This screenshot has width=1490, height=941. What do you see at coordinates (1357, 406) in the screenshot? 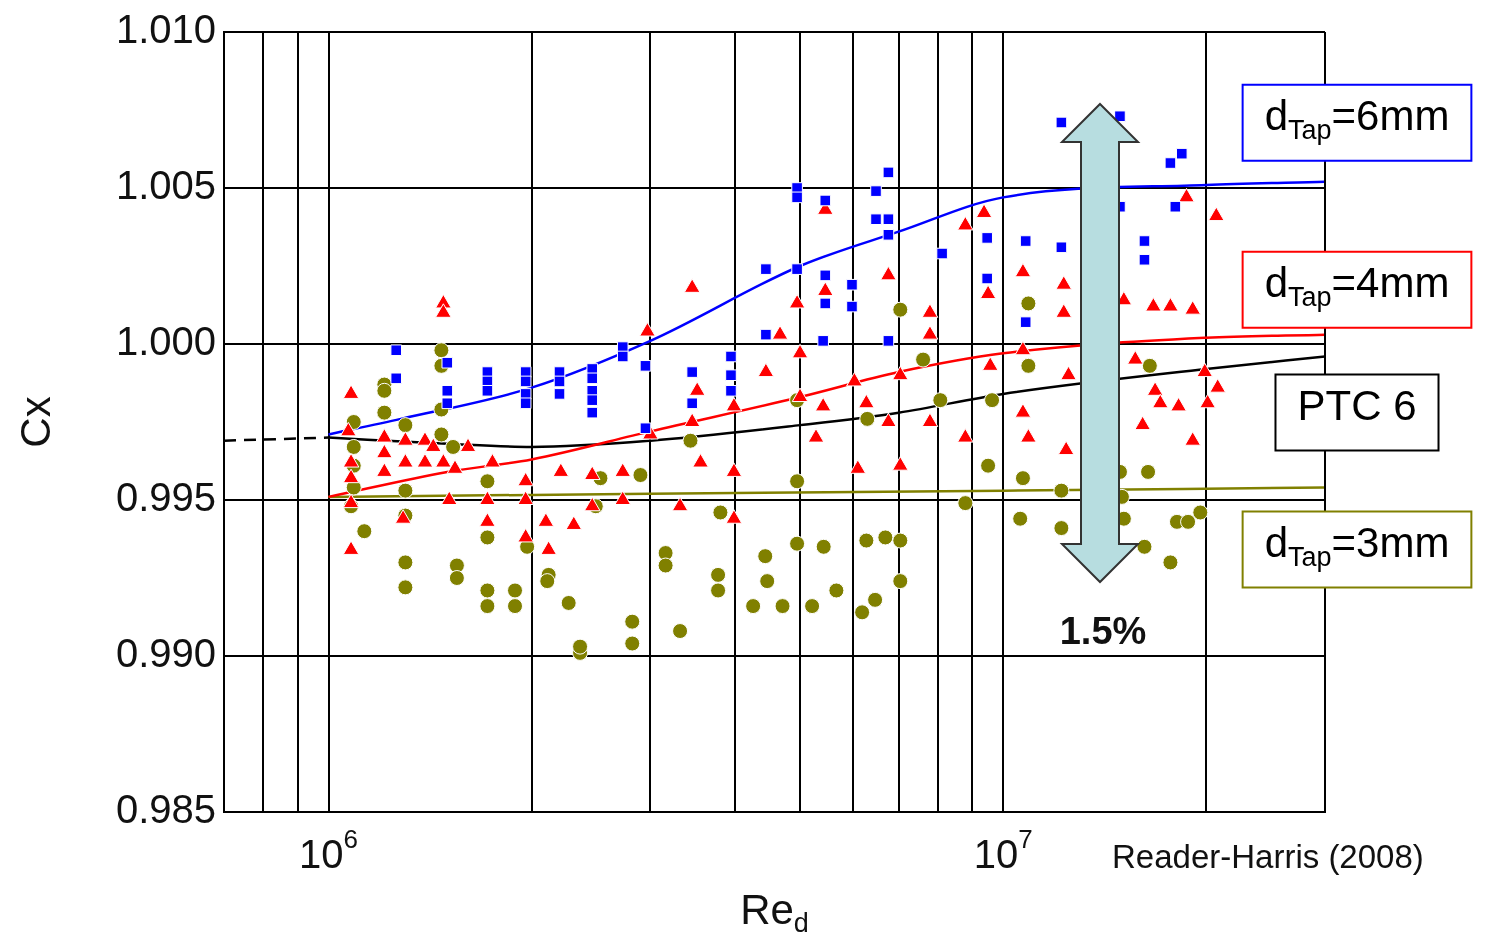
I see `series-label: PTC 6` at bounding box center [1357, 406].